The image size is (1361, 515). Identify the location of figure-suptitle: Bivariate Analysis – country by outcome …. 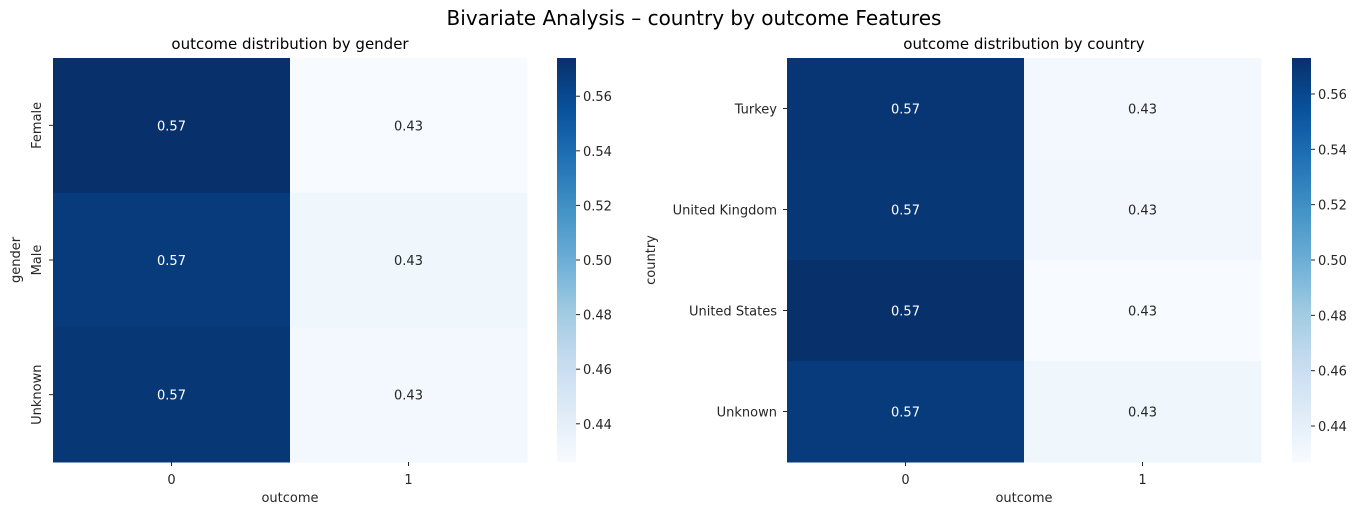
(694, 18).